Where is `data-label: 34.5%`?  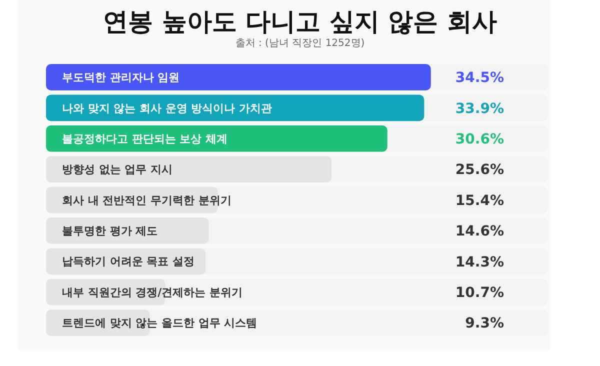 data-label: 34.5% is located at coordinates (479, 78).